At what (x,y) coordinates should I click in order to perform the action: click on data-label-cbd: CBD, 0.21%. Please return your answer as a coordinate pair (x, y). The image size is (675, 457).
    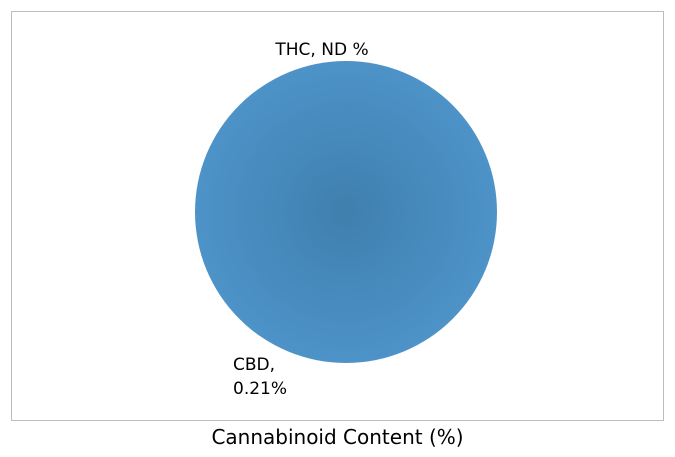
    Looking at the image, I should click on (260, 377).